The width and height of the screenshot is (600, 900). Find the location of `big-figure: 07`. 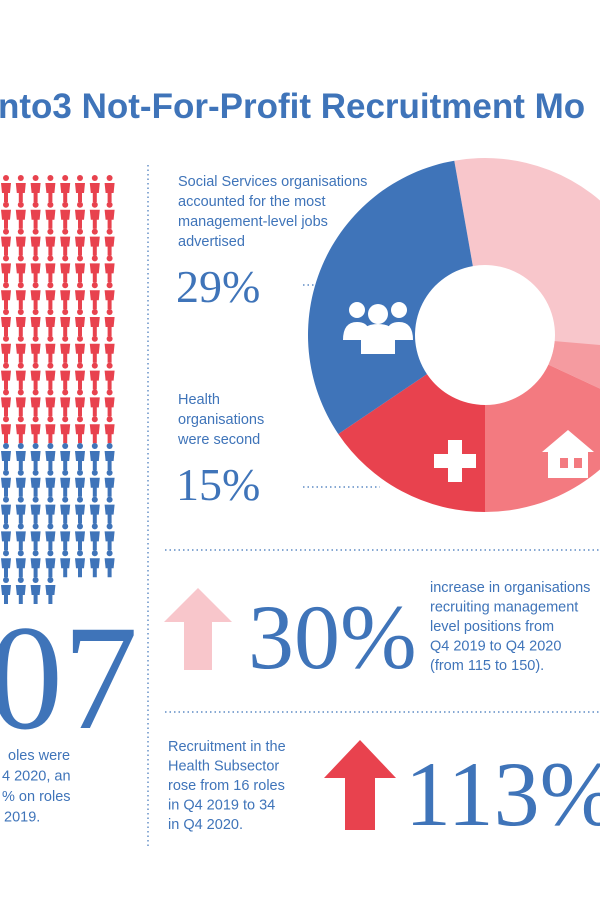

big-figure: 07 is located at coordinates (69, 678).